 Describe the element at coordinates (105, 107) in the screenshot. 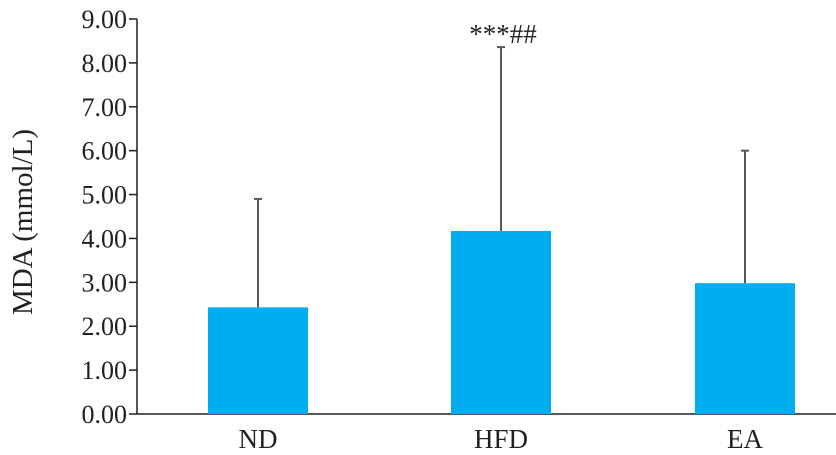

I see `y-tick-label: 7.00` at that location.